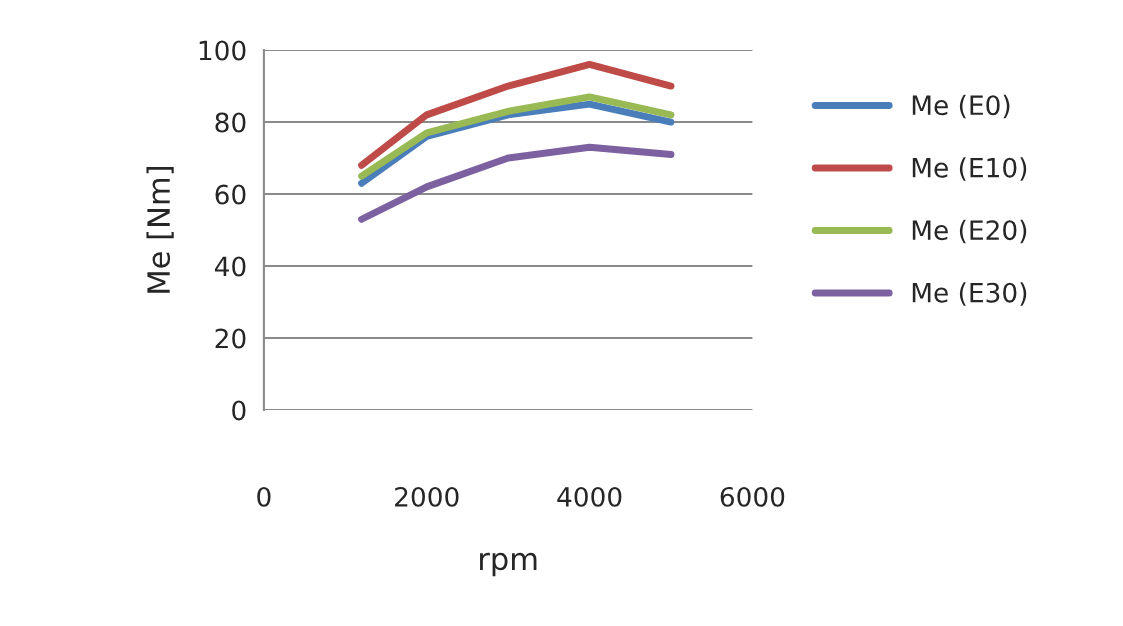 The height and width of the screenshot is (626, 1123). What do you see at coordinates (752, 496) in the screenshot?
I see `x-tick-label: 6000` at bounding box center [752, 496].